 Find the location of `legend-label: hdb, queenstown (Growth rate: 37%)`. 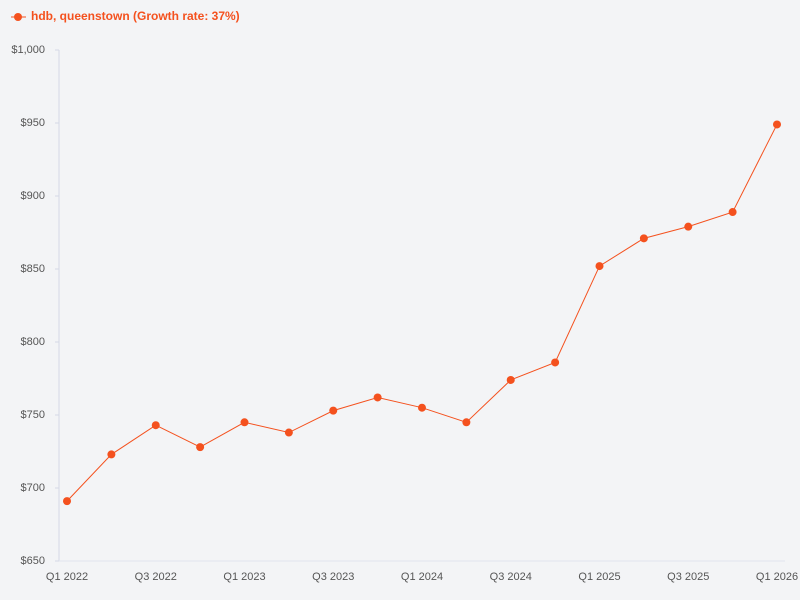

legend-label: hdb, queenstown (Growth rate: 37%) is located at coordinates (135, 16).